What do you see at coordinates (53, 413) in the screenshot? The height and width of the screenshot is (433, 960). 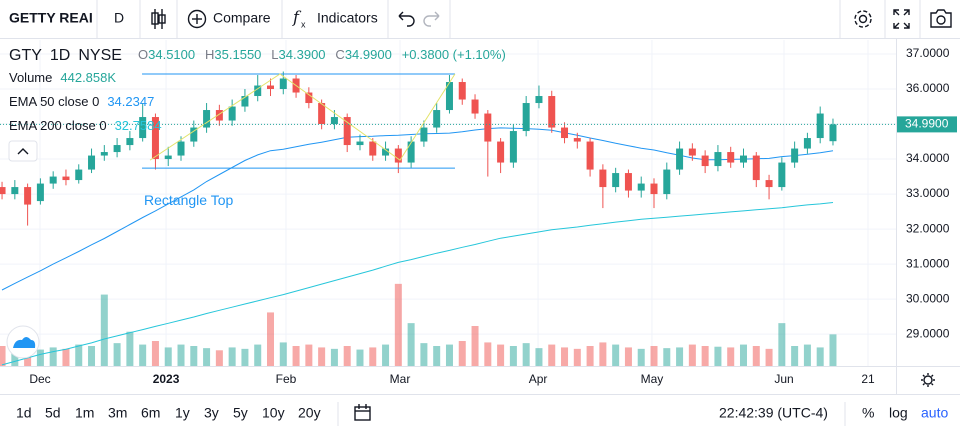 I see `range-button: 5d` at bounding box center [53, 413].